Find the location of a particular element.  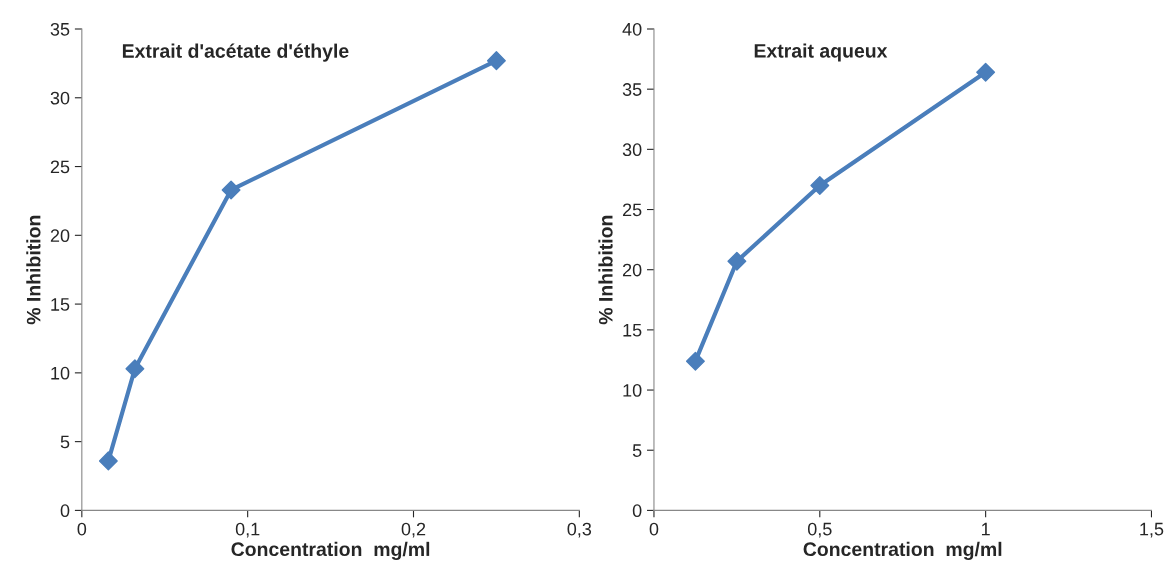

x-tick-label: 0,5 is located at coordinates (819, 530).